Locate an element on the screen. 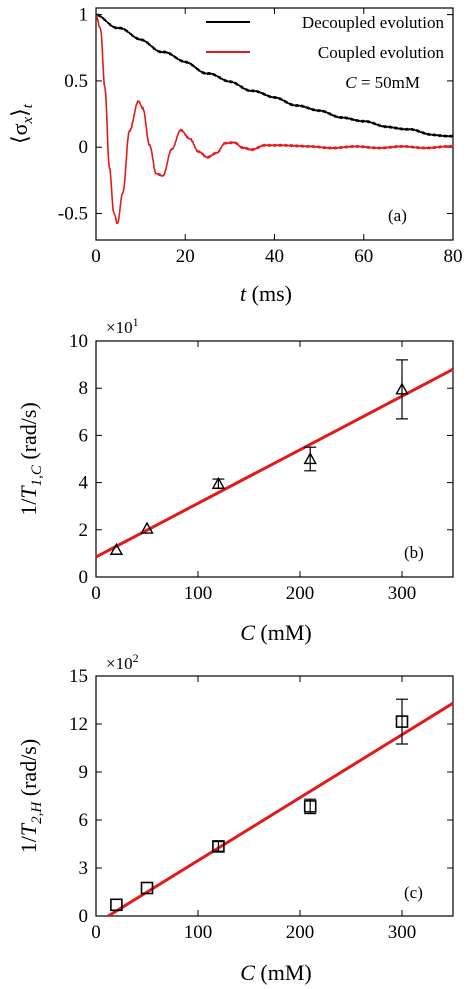 This screenshot has height=989, width=474. series-decoupled-line is located at coordinates (274, 75).